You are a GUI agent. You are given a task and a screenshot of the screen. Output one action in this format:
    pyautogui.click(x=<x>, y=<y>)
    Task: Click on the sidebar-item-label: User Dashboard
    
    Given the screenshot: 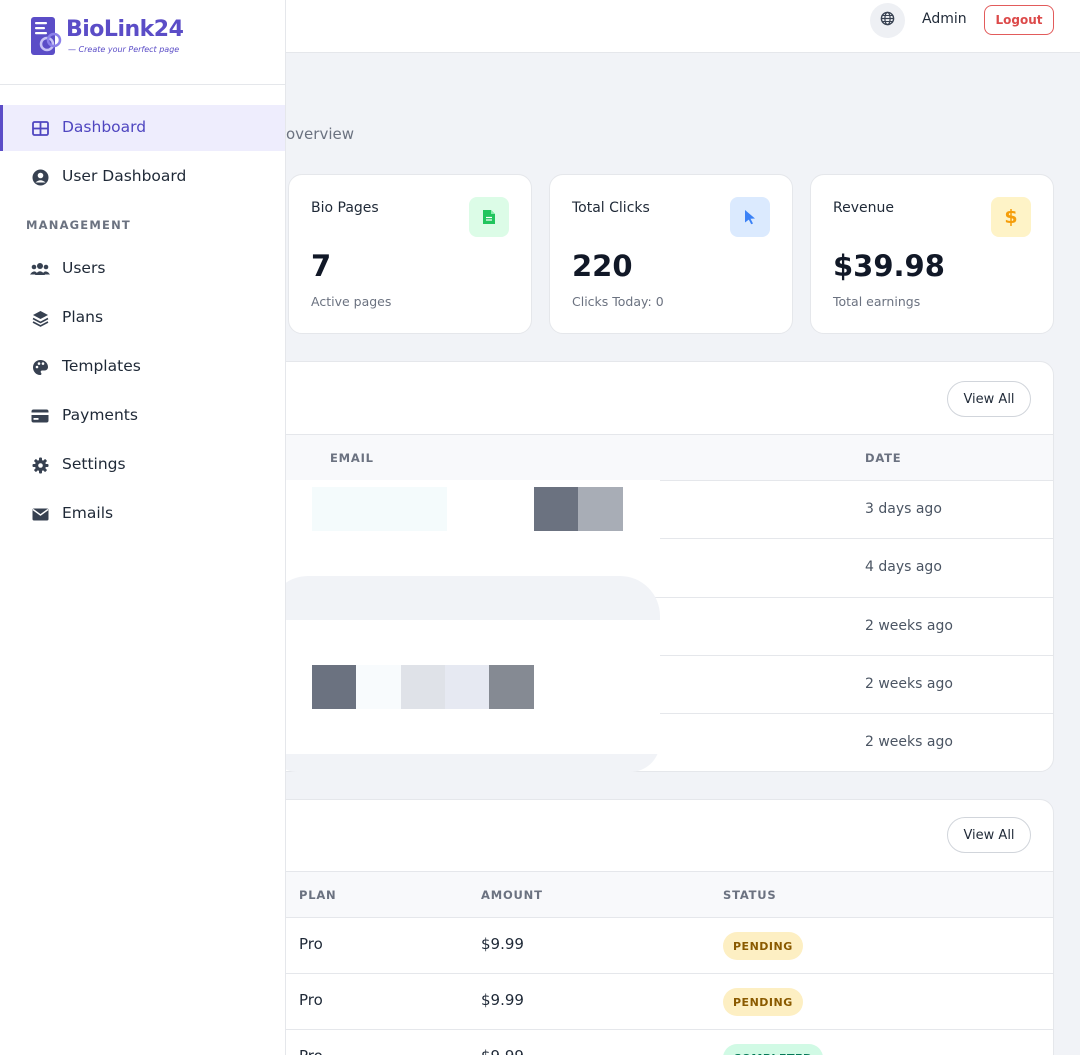 What is the action you would take?
    pyautogui.click(x=124, y=176)
    